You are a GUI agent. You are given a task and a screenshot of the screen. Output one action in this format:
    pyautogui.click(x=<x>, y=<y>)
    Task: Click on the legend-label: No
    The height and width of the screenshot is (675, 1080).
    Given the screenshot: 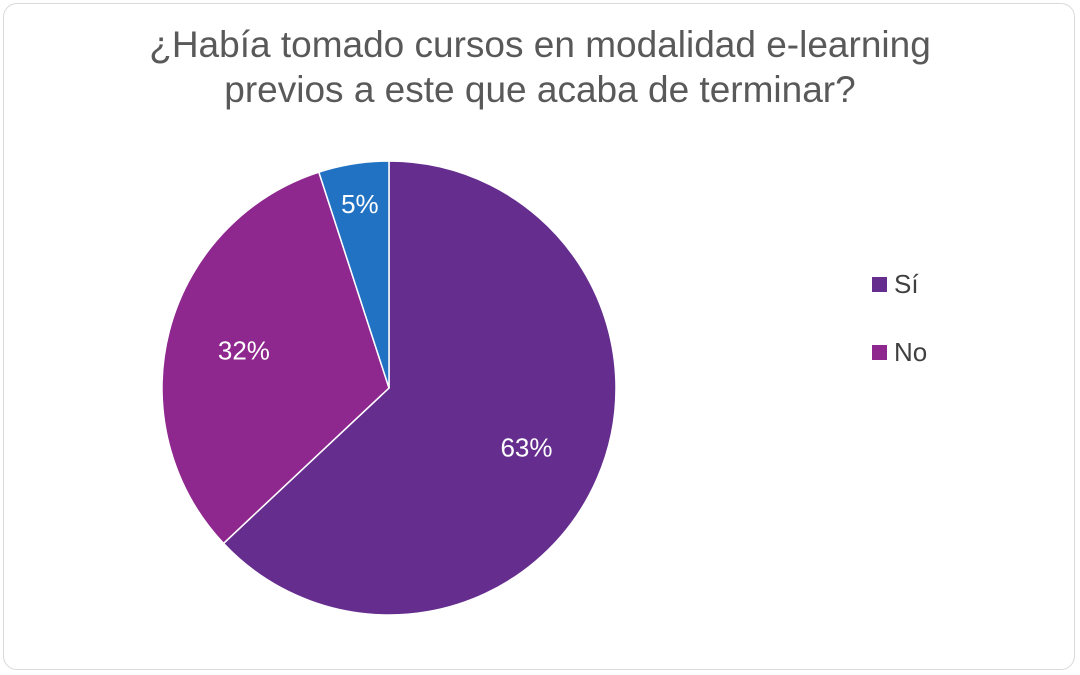 What is the action you would take?
    pyautogui.click(x=911, y=351)
    